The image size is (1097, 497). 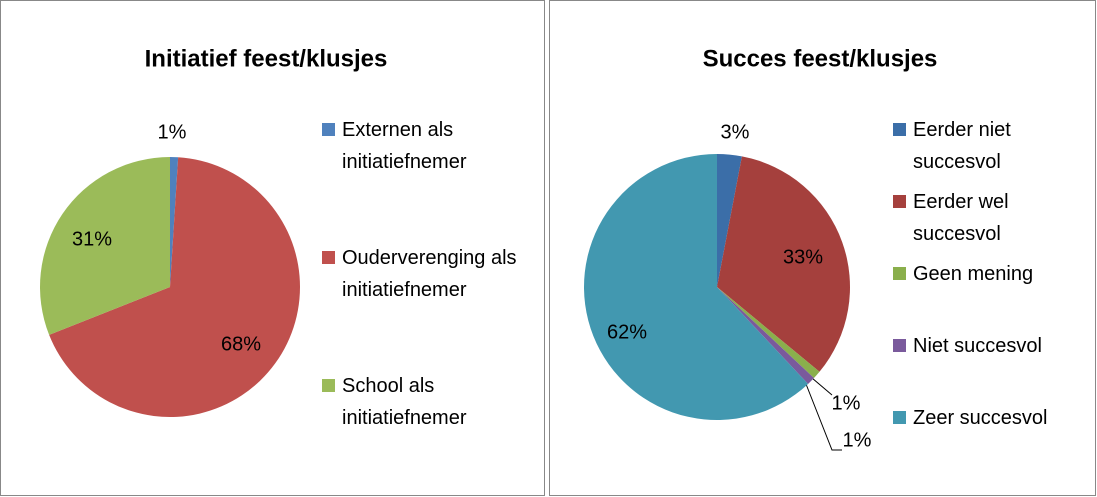 I want to click on data-label: 62%, so click(x=627, y=332).